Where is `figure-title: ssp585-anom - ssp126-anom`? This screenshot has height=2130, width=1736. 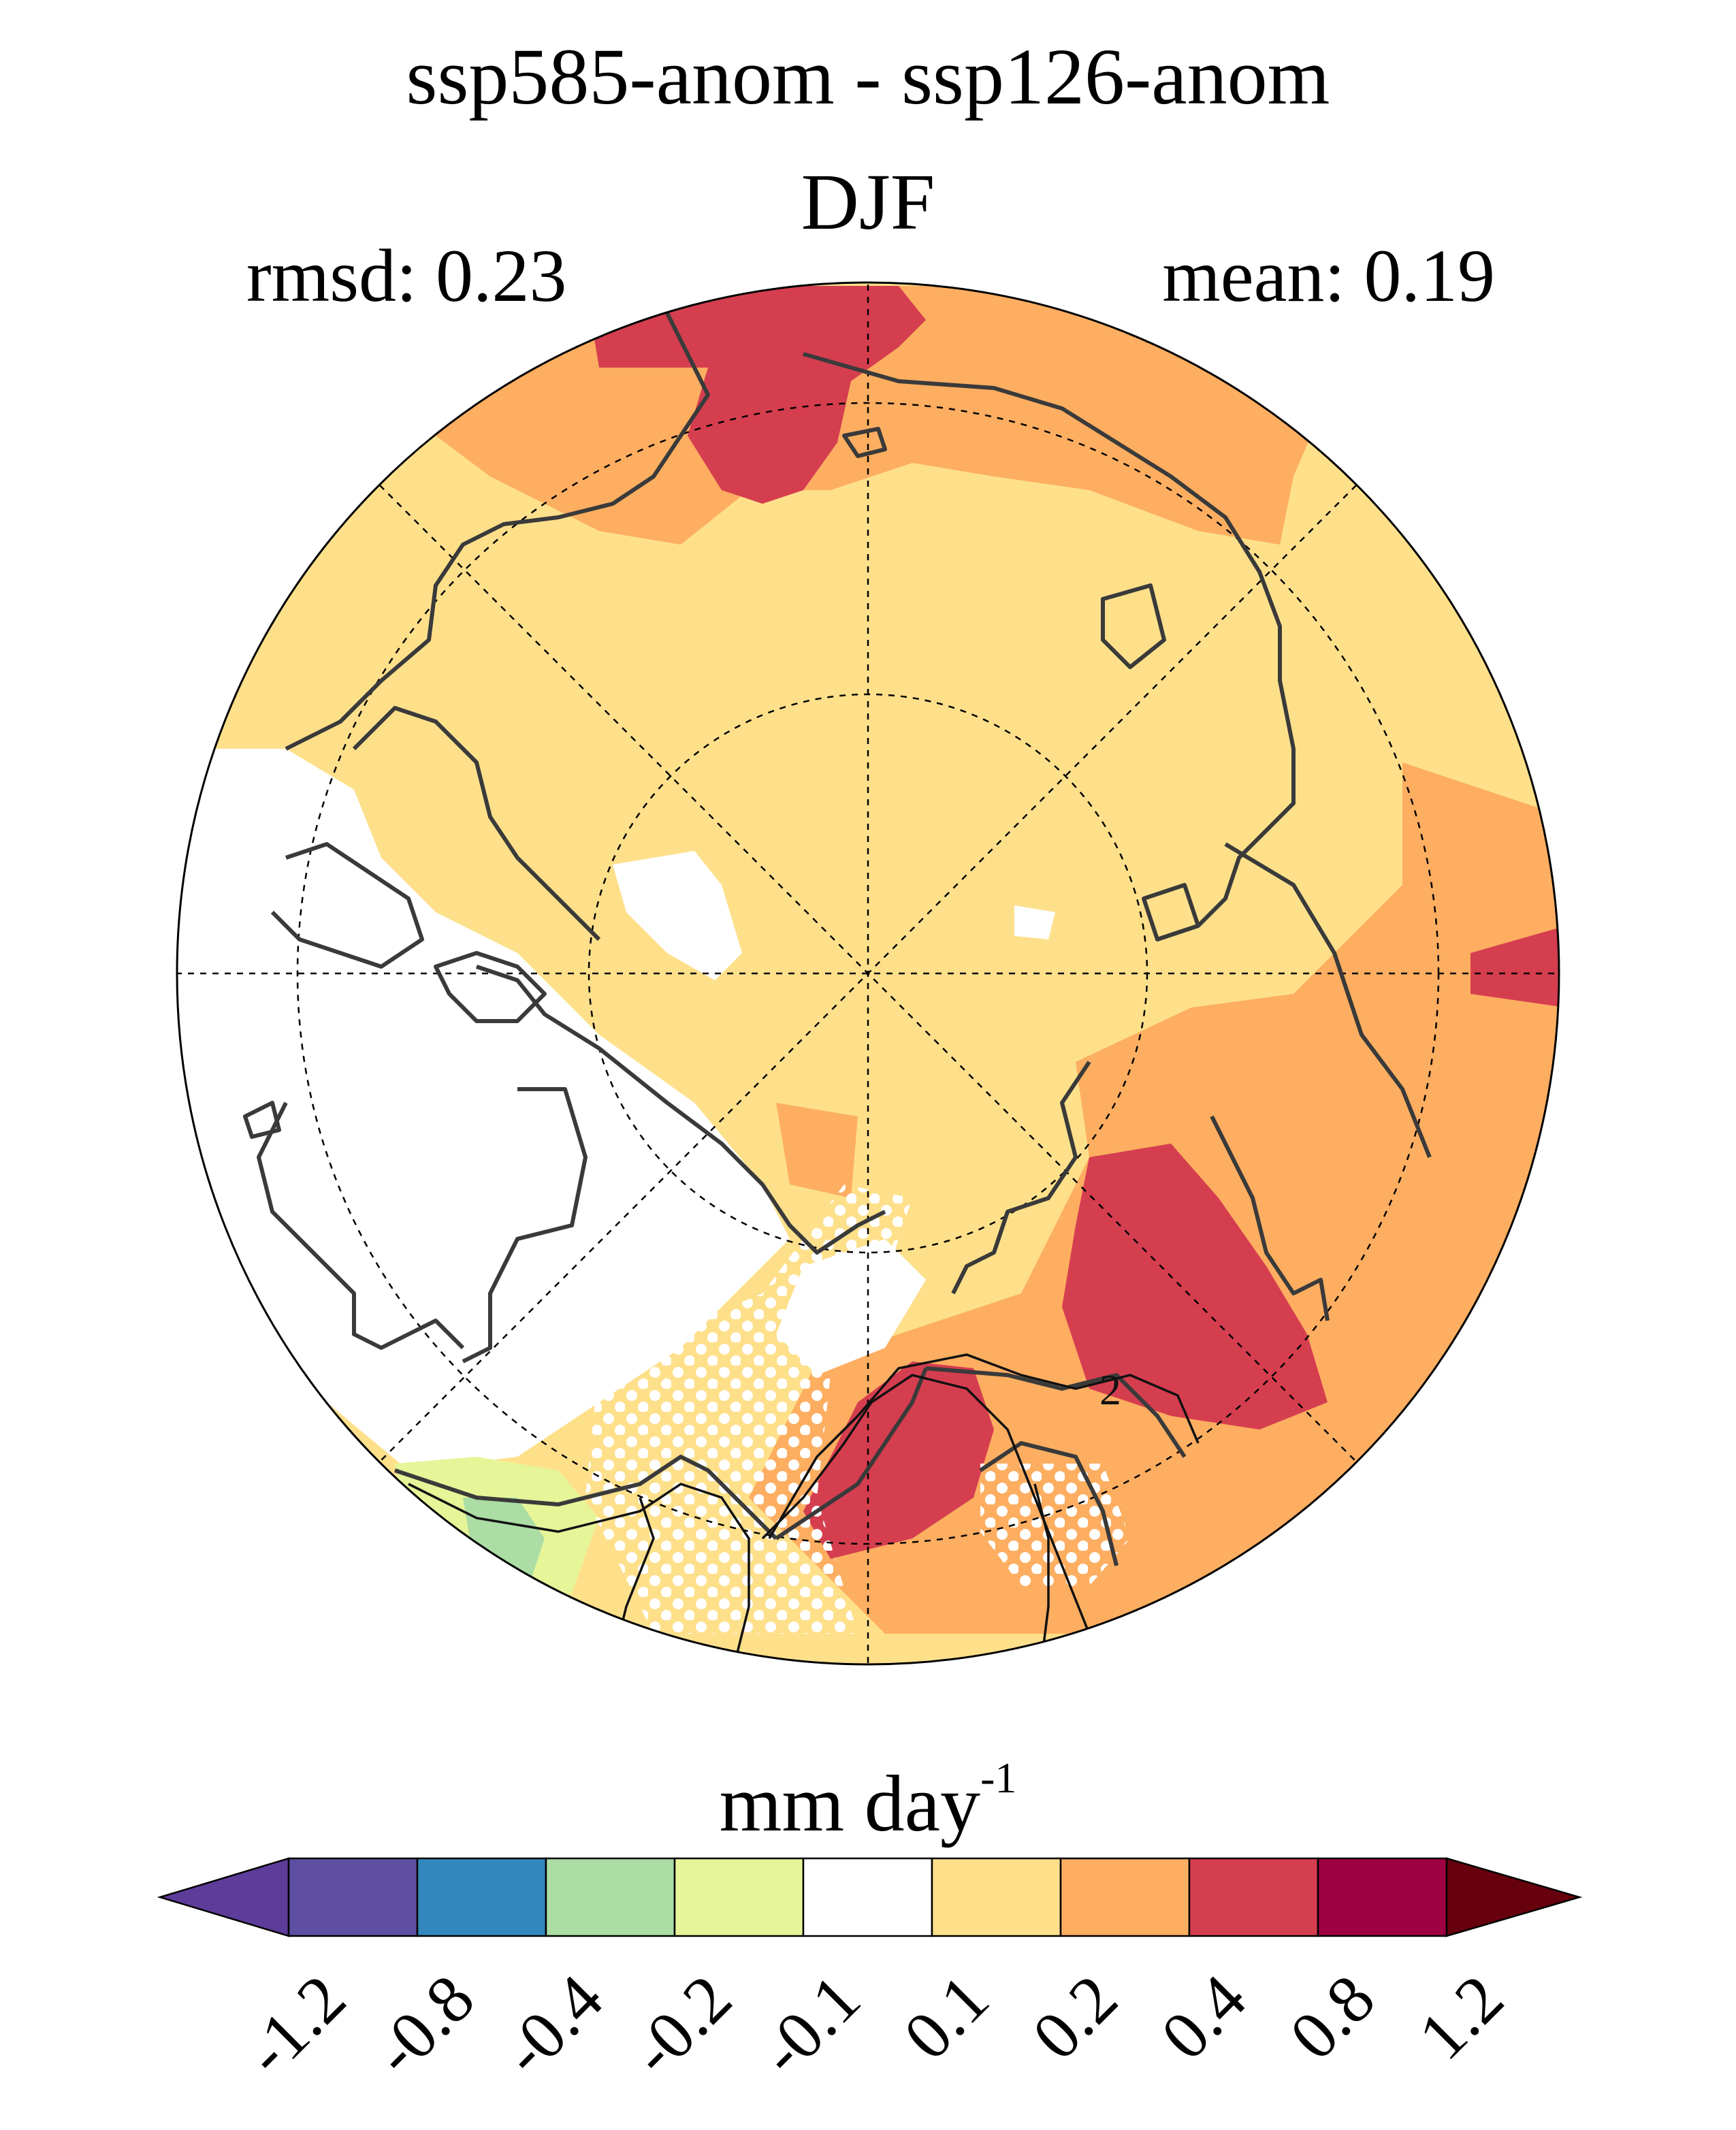 figure-title: ssp585-anom - ssp126-anom is located at coordinates (868, 76).